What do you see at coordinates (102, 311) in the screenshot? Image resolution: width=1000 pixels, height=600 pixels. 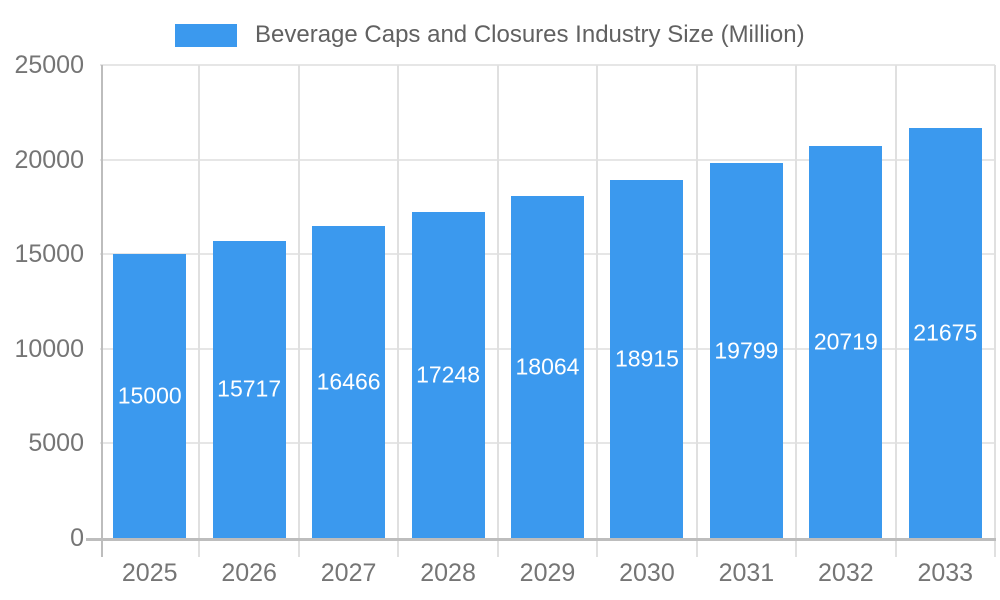 I see `y-axis-line` at bounding box center [102, 311].